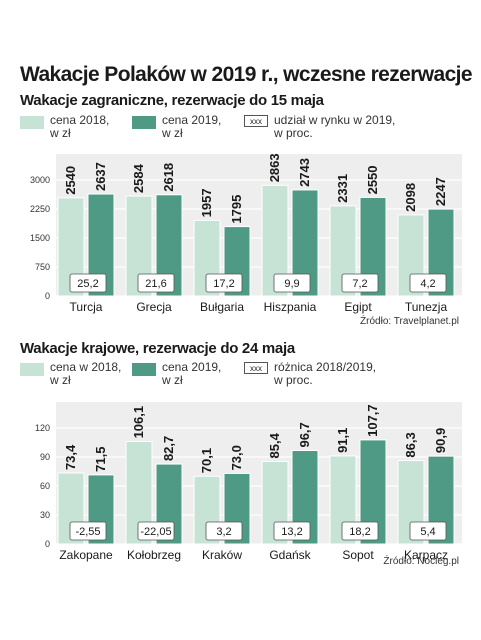 The width and height of the screenshot is (481, 640). I want to click on y-tick-label: 3000, so click(40, 180).